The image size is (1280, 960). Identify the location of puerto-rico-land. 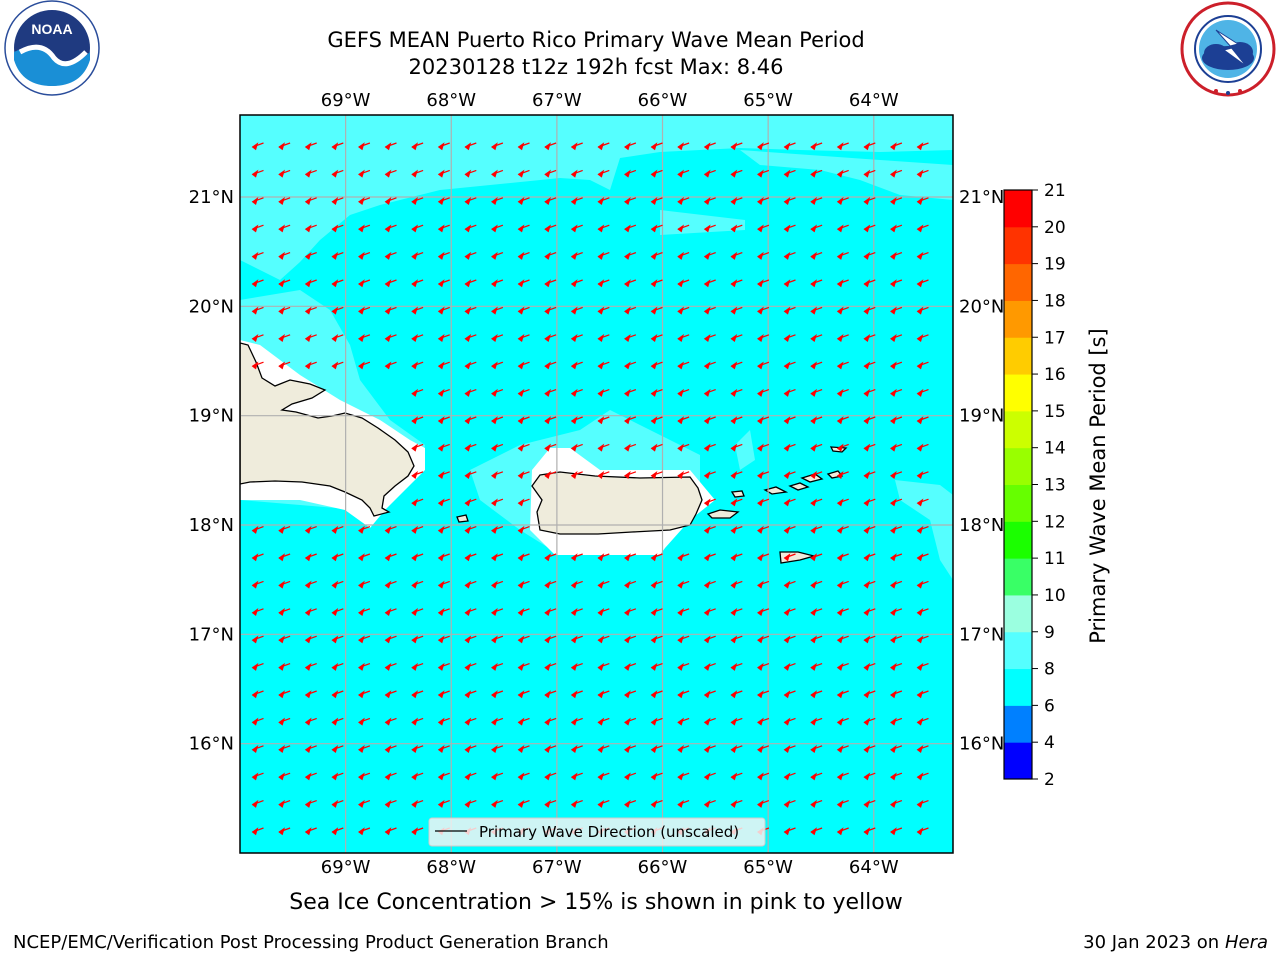
(617, 503).